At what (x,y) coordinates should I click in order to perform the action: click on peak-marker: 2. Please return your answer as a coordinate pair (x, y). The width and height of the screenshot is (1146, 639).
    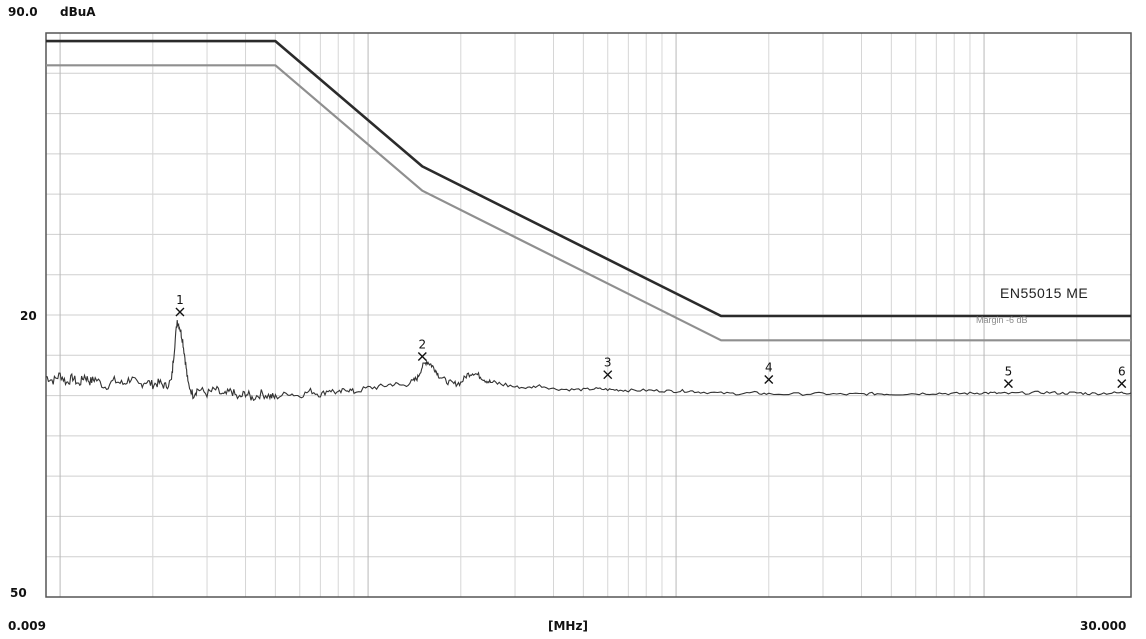
    Looking at the image, I should click on (422, 349).